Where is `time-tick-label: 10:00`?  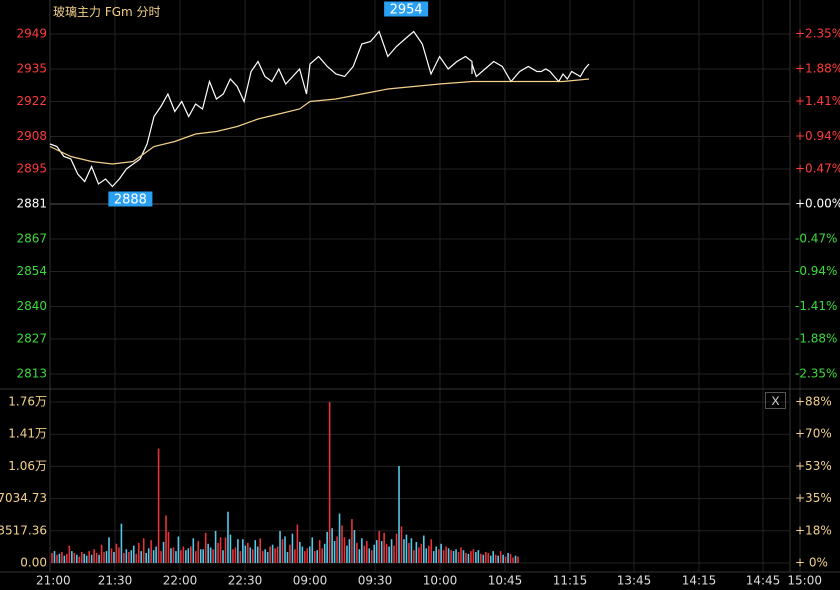 time-tick-label: 10:00 is located at coordinates (440, 581).